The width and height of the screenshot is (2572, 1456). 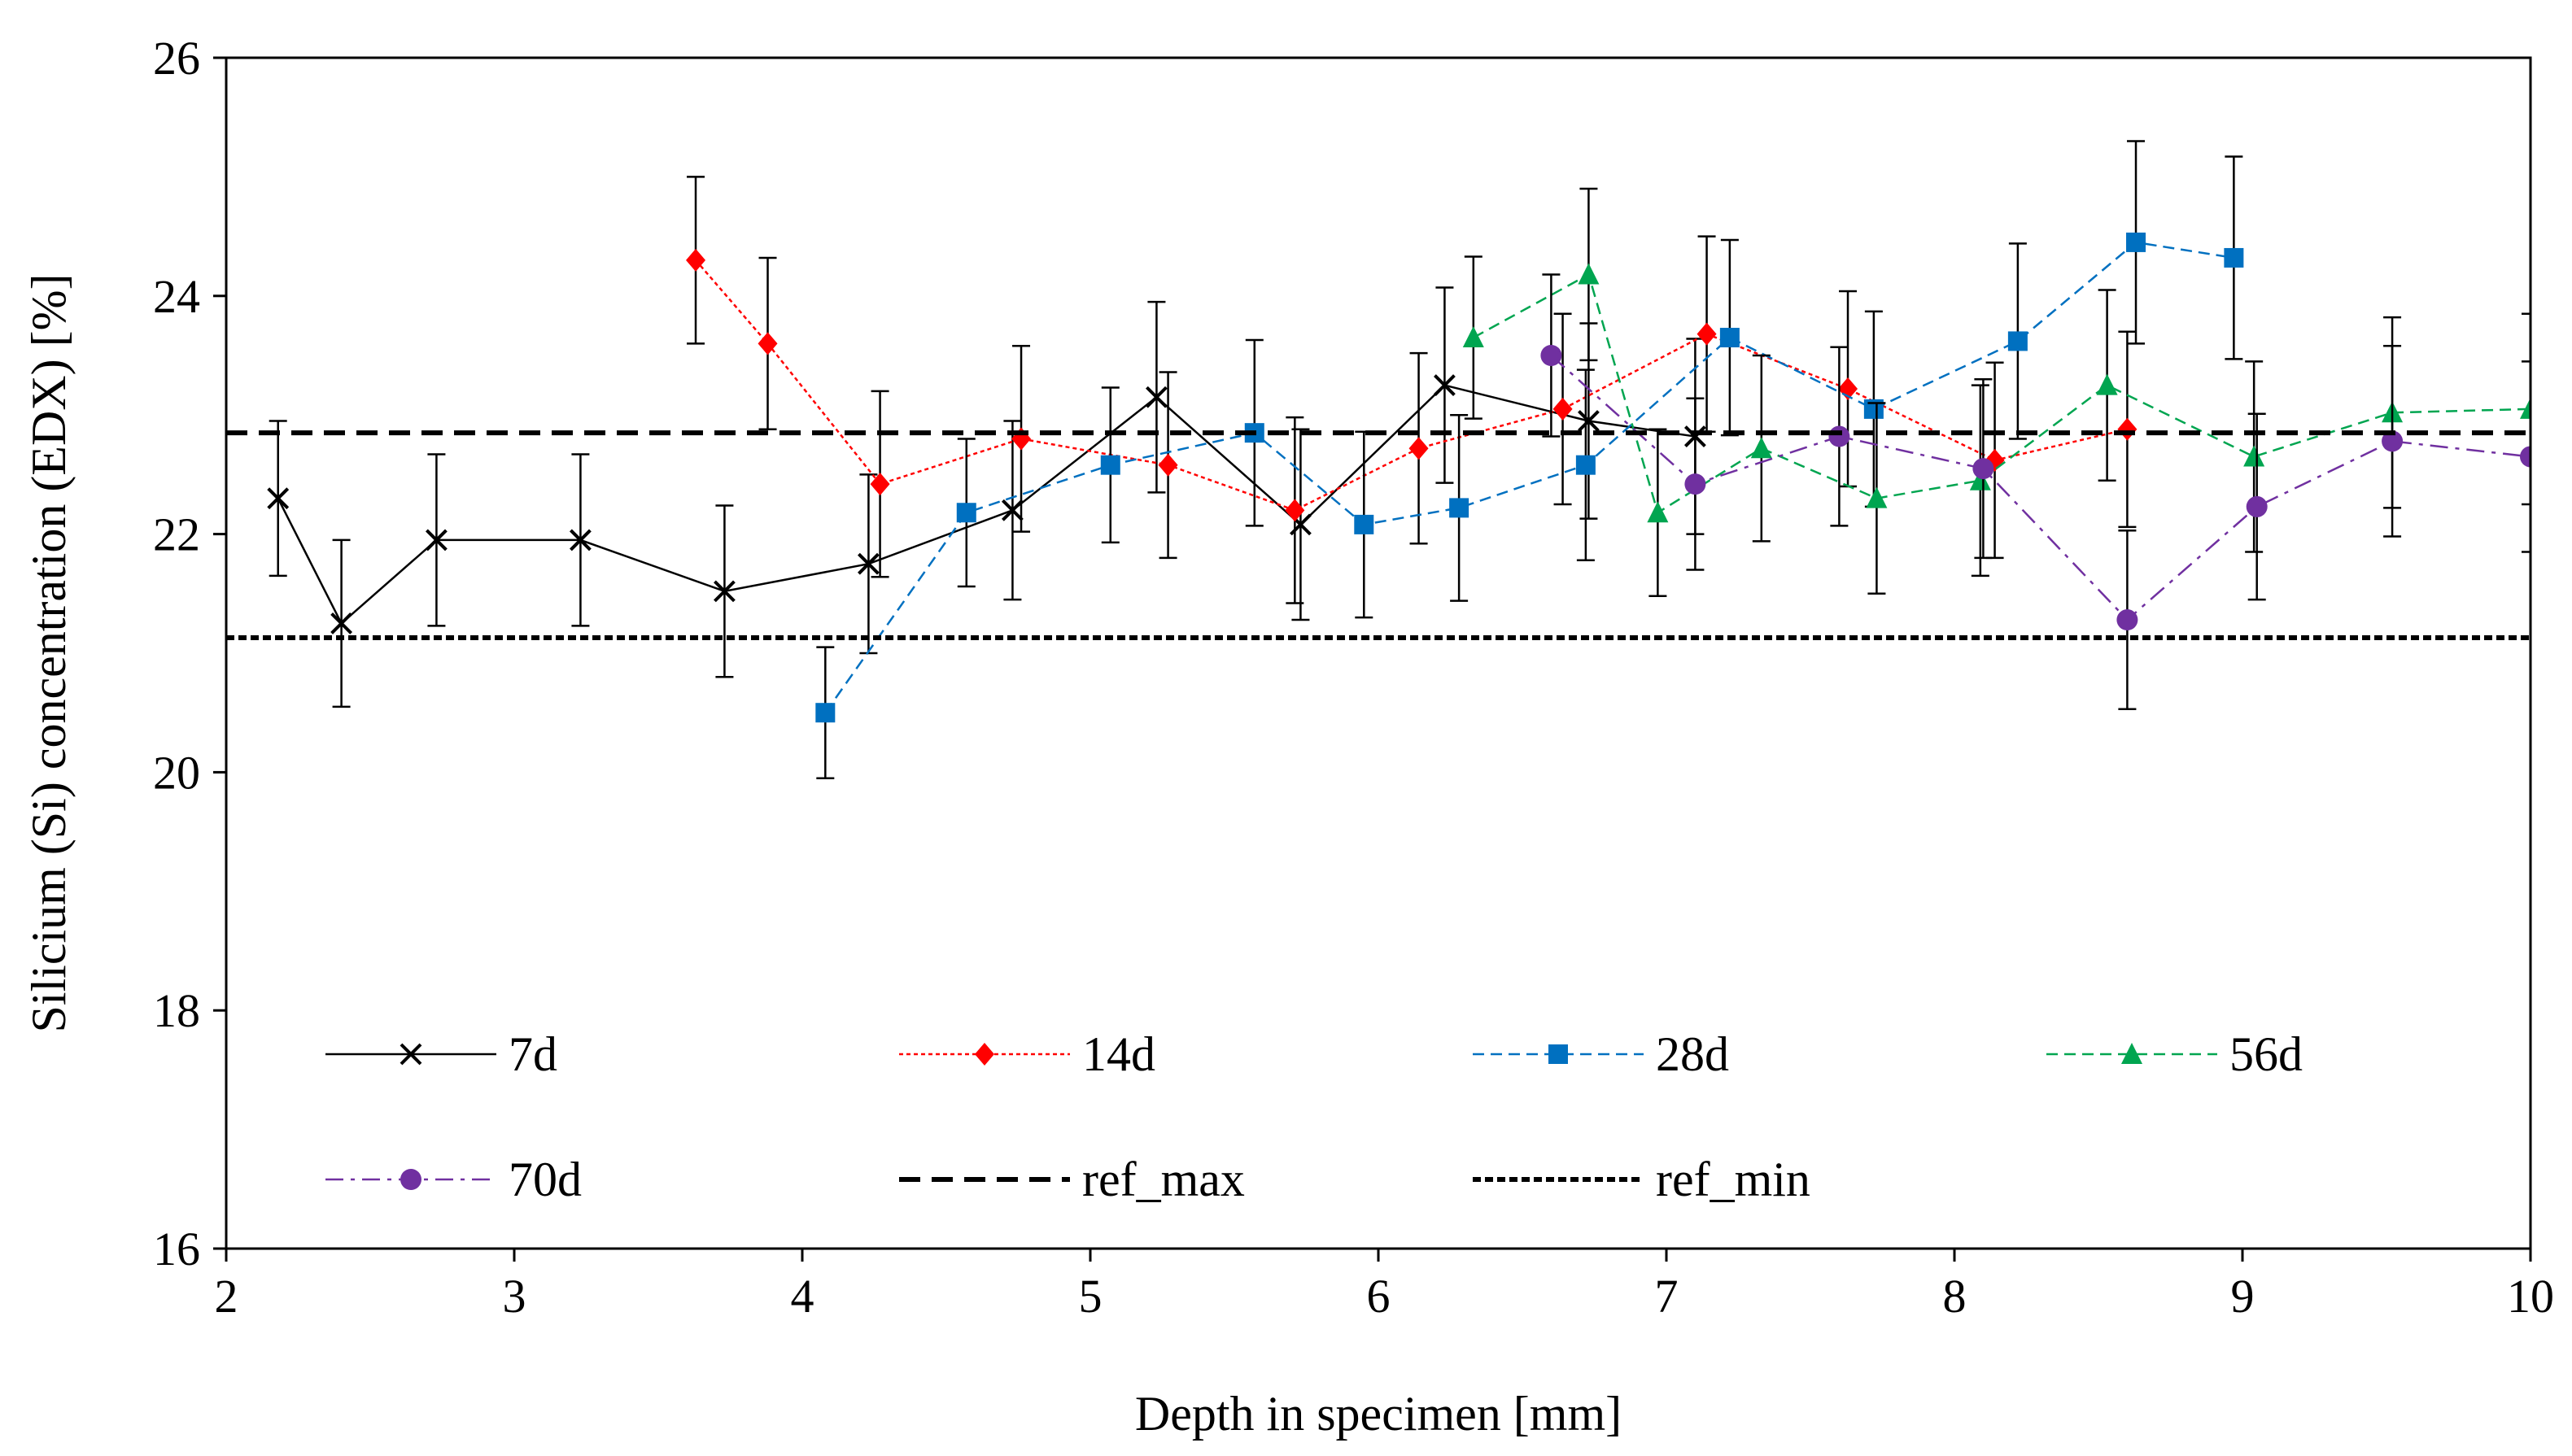 I want to click on y-tick-label: 24, so click(x=176, y=296).